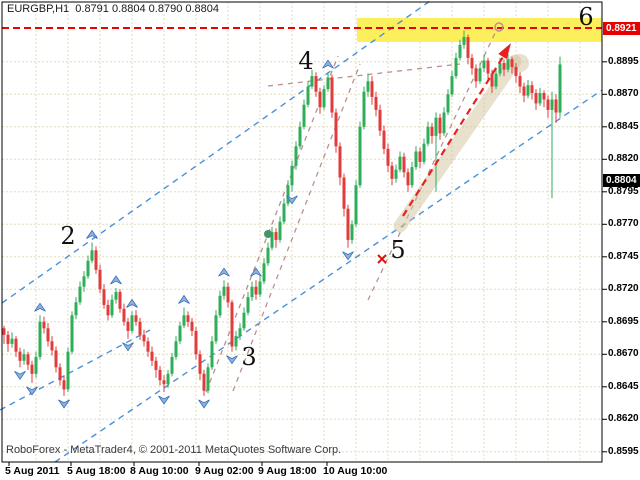 The image size is (640, 480). What do you see at coordinates (306, 61) in the screenshot?
I see `wave-label-4: 4` at bounding box center [306, 61].